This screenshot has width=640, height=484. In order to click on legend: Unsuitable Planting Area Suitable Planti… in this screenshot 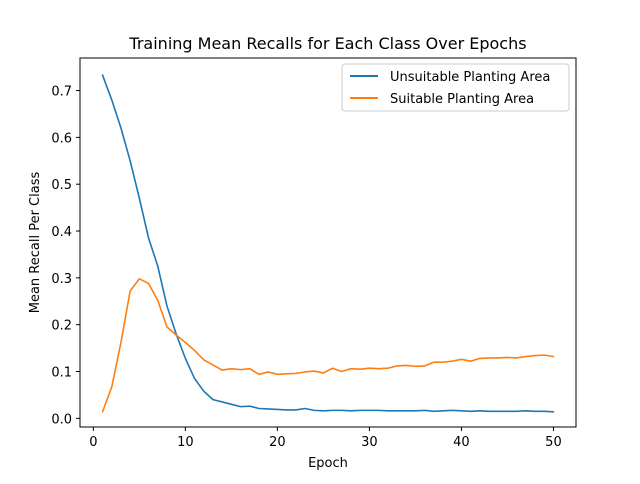, I will do `click(455, 87)`.